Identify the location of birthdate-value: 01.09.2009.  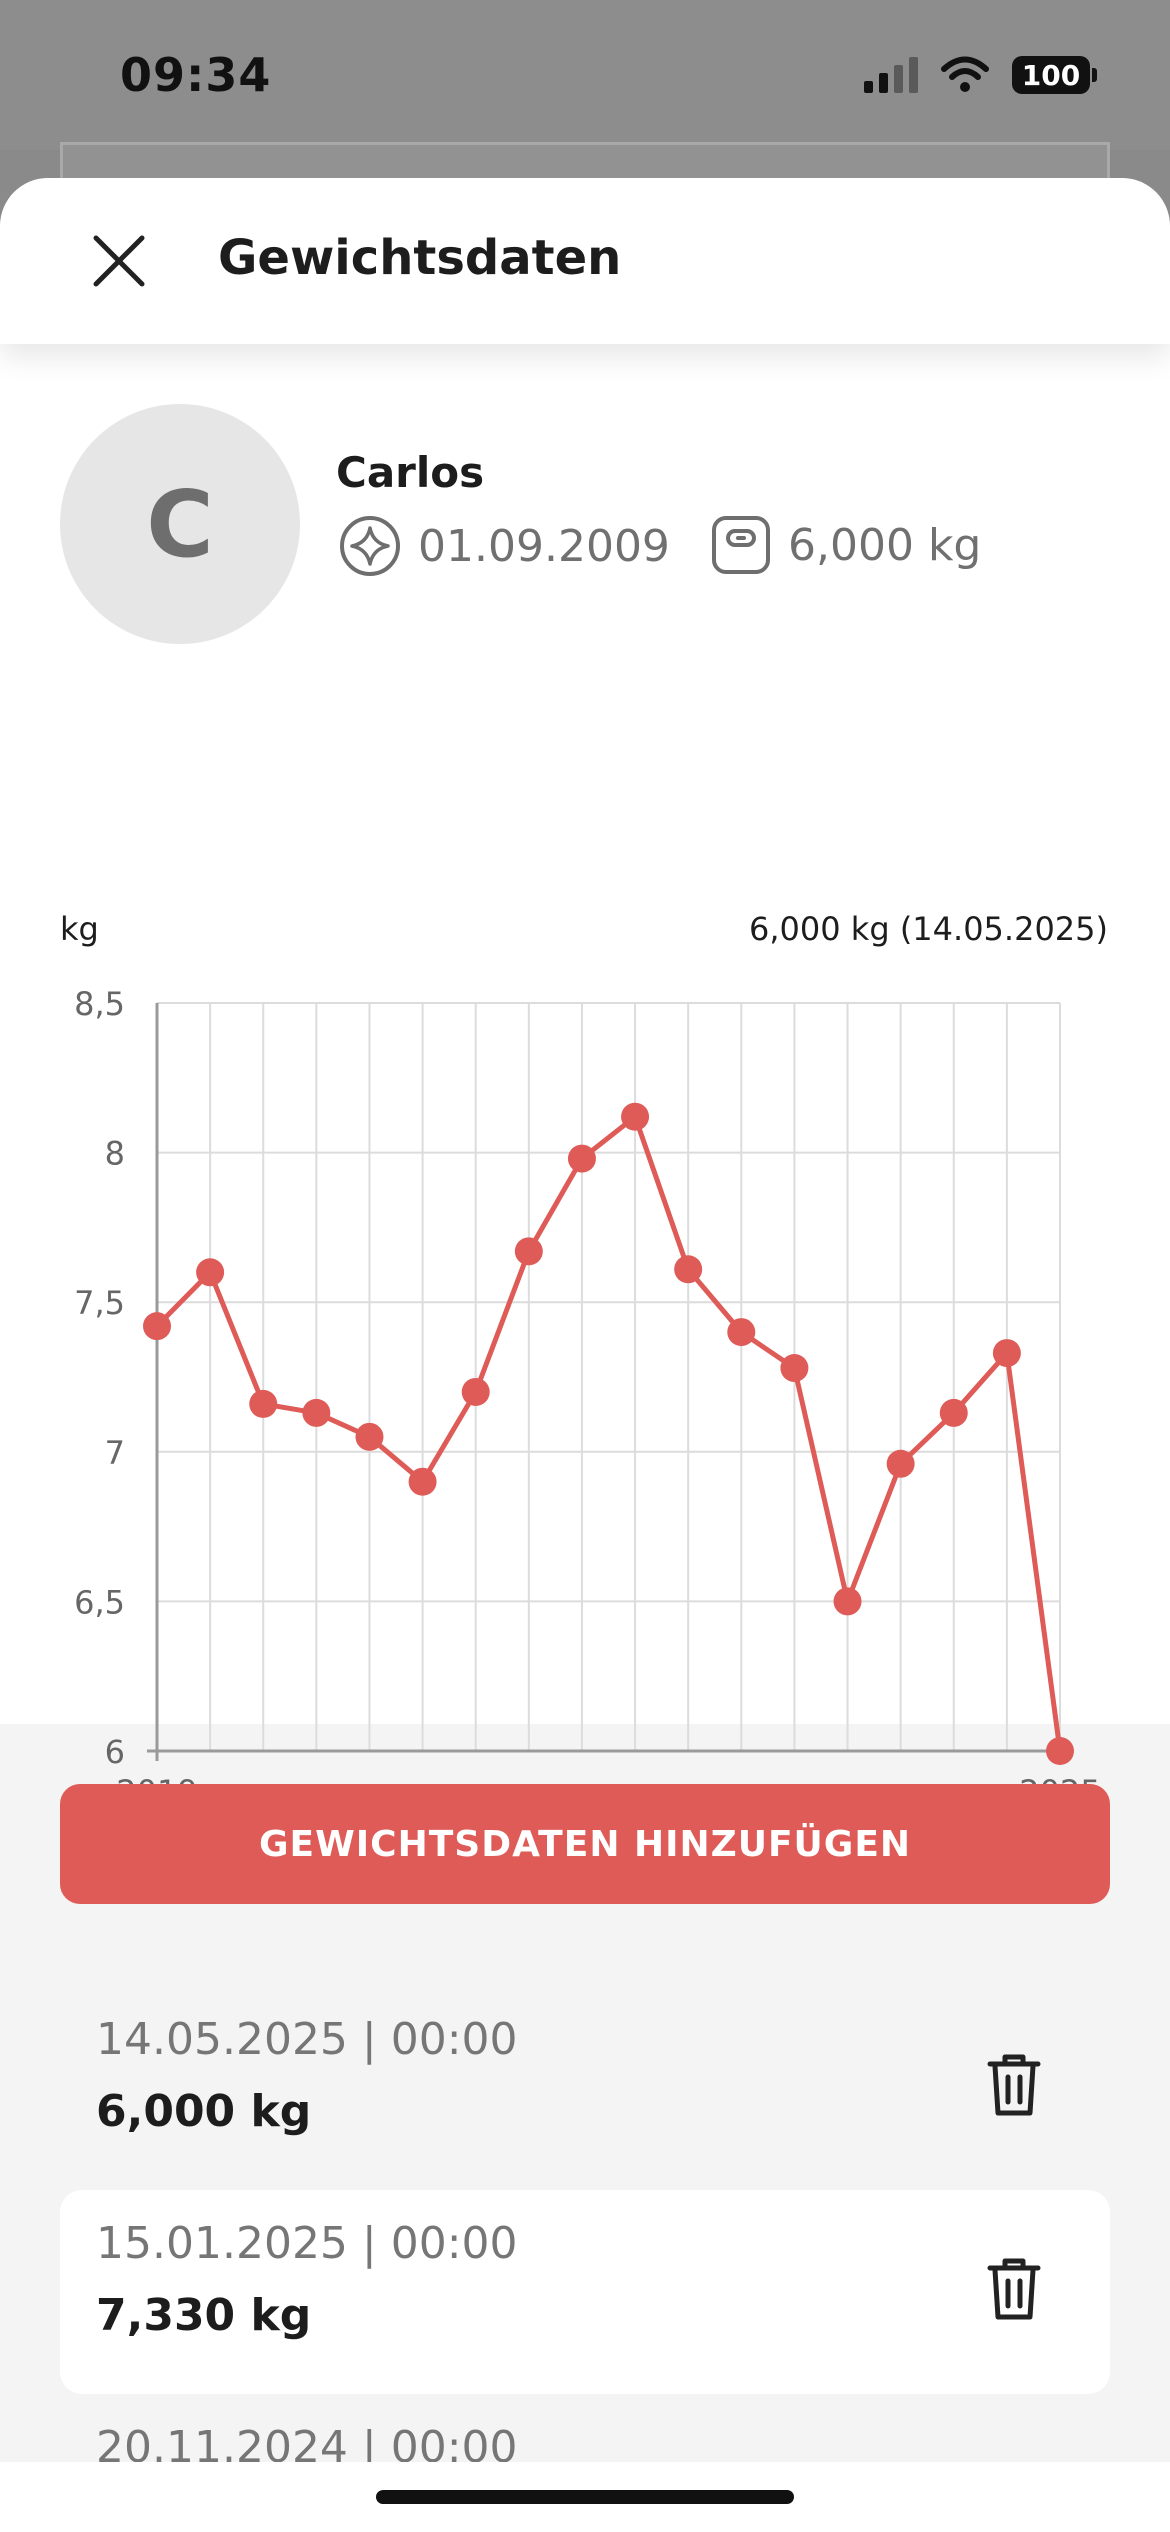
(544, 546).